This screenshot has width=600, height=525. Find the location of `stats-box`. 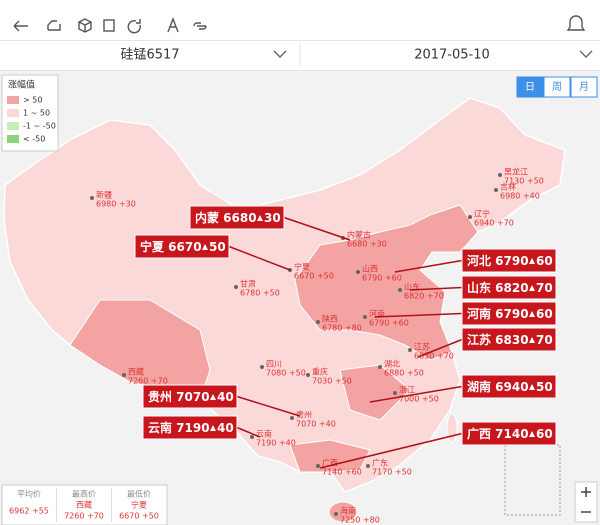

stats-box is located at coordinates (84, 504).